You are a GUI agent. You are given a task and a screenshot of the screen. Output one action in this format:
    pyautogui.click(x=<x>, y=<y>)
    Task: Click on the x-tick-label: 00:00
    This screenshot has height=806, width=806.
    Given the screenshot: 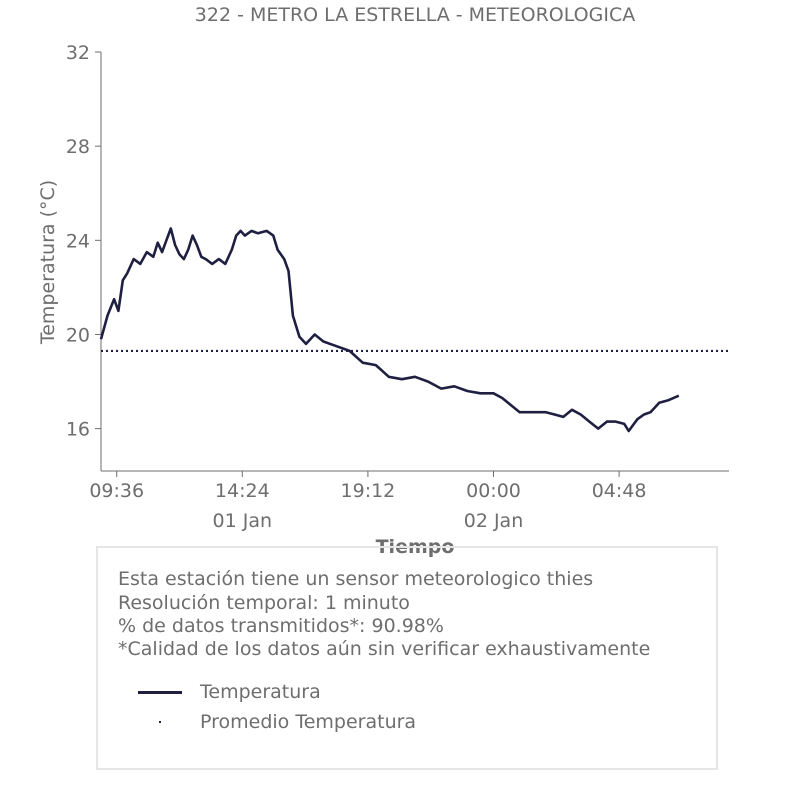 What is the action you would take?
    pyautogui.click(x=493, y=491)
    